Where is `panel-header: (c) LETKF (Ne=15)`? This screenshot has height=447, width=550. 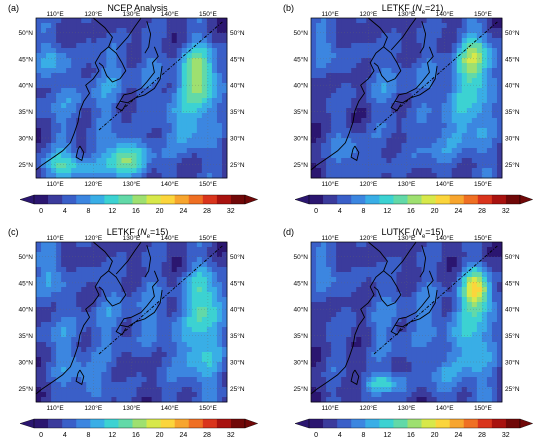 panel-header: (c) LETKF (Ne=15) is located at coordinates (137, 232).